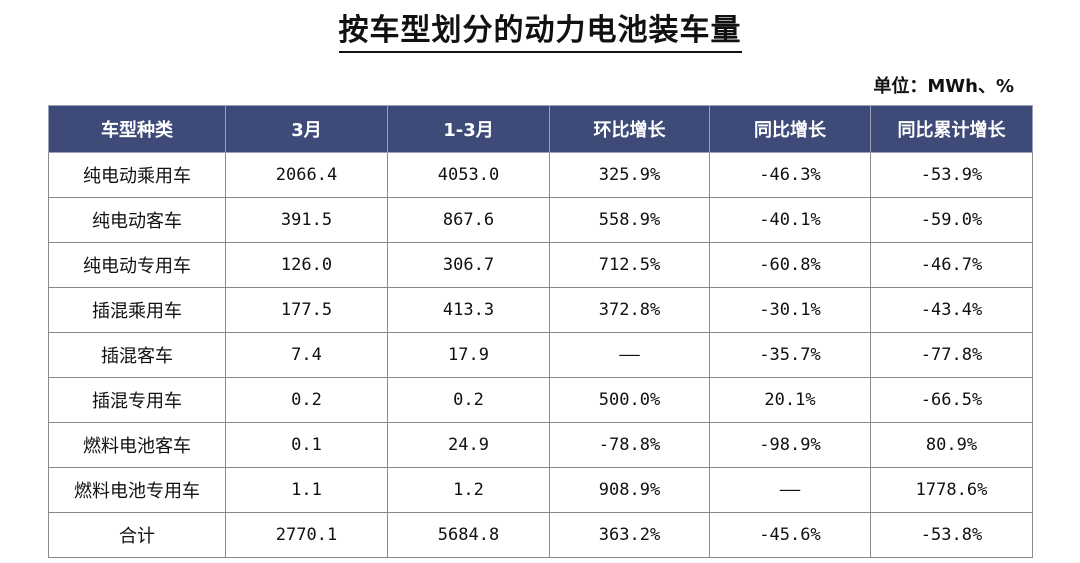 This screenshot has height=563, width=1080. I want to click on cell-yoy-growth: -46.3%, so click(790, 175).